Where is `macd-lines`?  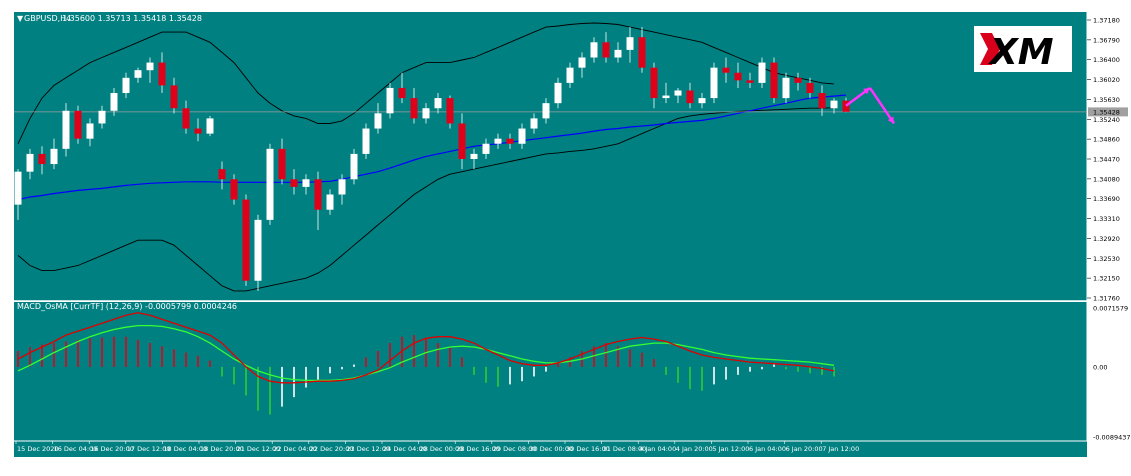
macd-lines is located at coordinates (426, 348).